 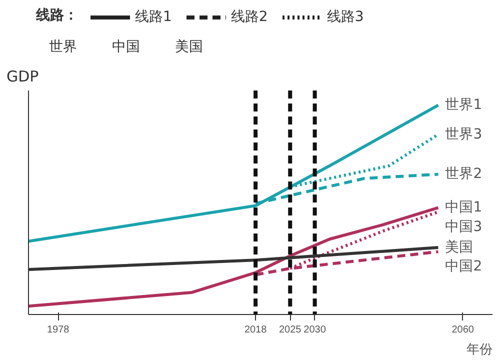 What do you see at coordinates (345, 17) in the screenshot?
I see `text: 线路3` at bounding box center [345, 17].